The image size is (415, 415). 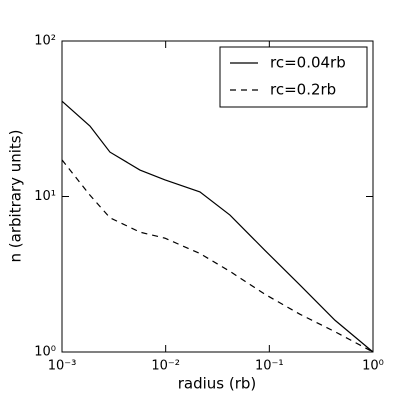 What do you see at coordinates (303, 90) in the screenshot?
I see `legend-label: rc=0.2rb` at bounding box center [303, 90].